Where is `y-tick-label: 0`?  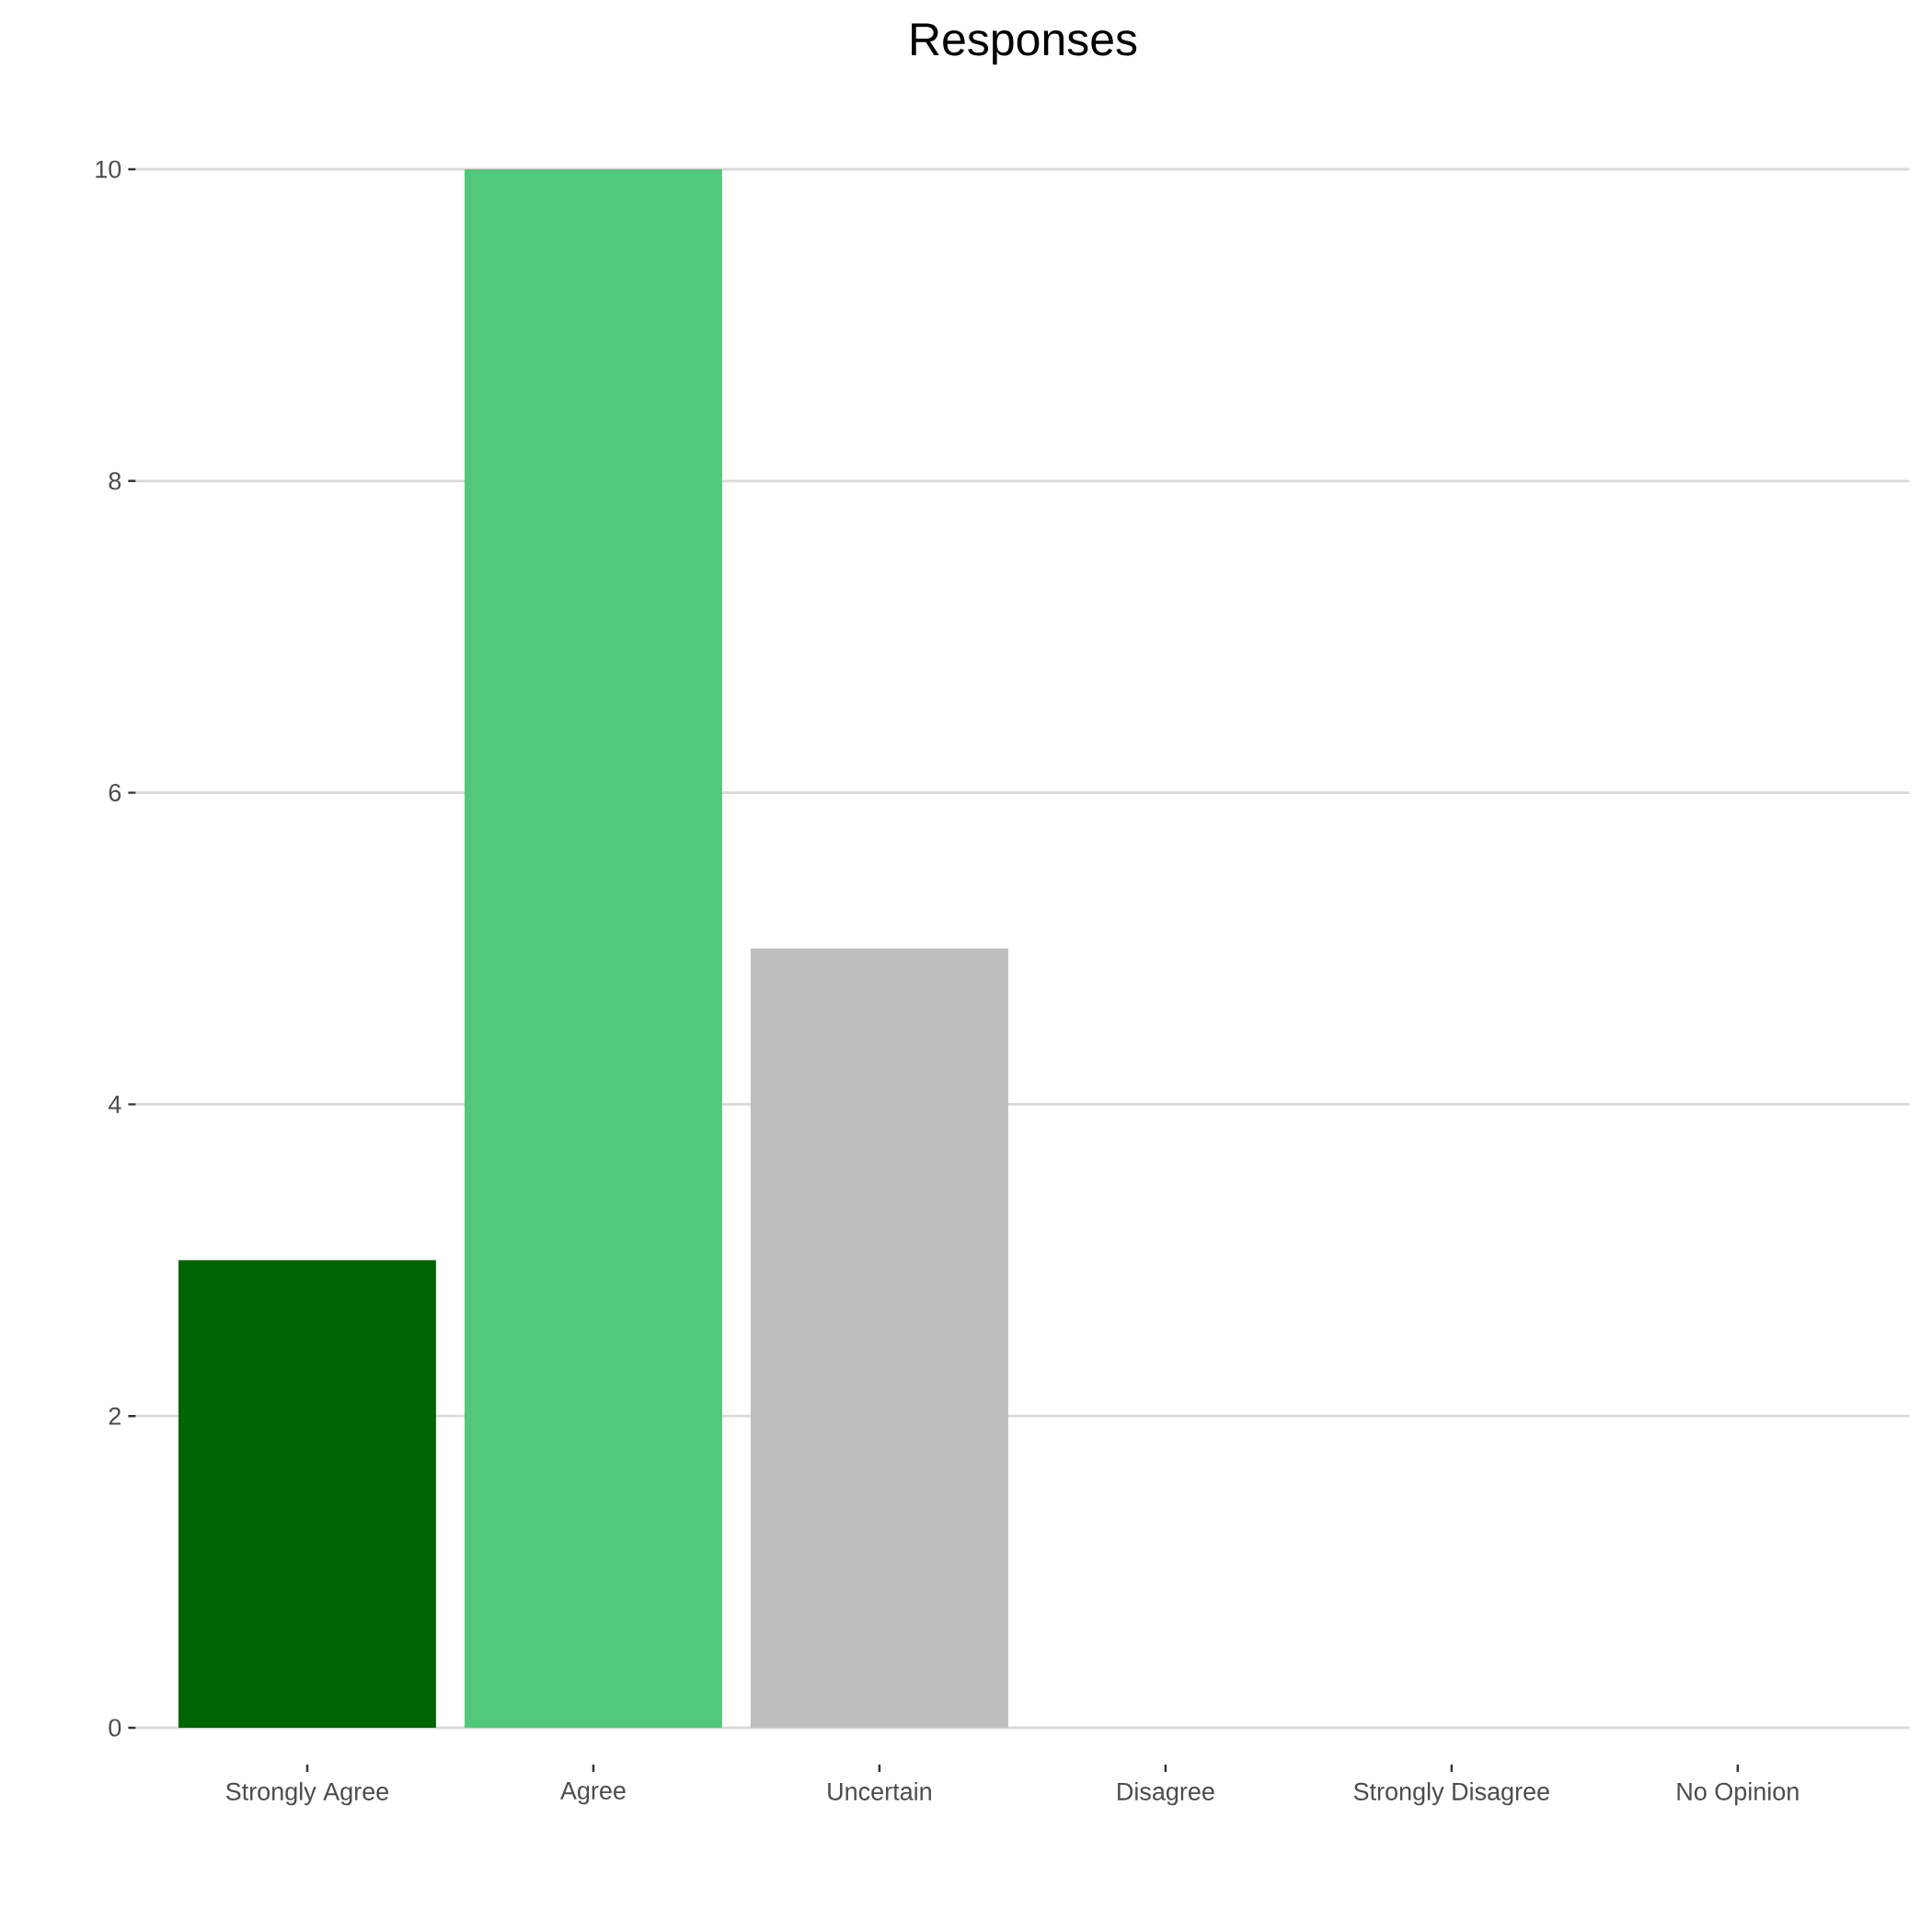
y-tick-label: 0 is located at coordinates (115, 1728).